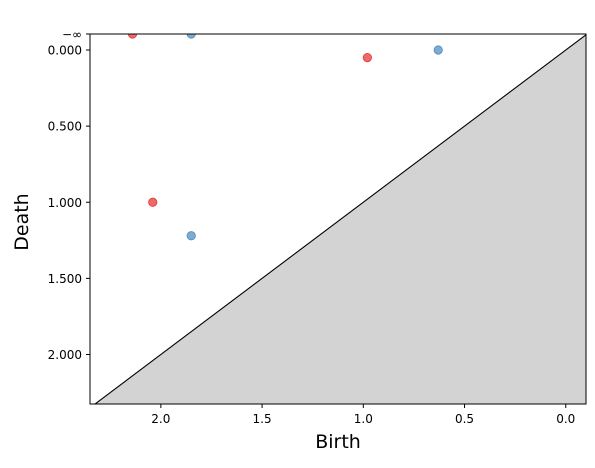  Describe the element at coordinates (338, 442) in the screenshot. I see `x-axis-label: Birth` at that location.